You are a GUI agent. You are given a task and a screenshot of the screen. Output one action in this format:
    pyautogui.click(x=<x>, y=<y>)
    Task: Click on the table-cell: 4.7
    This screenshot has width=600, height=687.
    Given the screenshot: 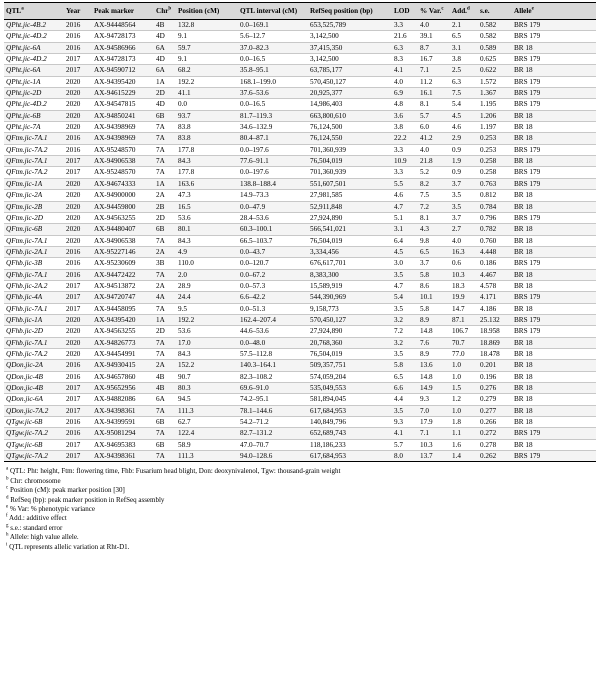 What is the action you would take?
    pyautogui.click(x=405, y=286)
    